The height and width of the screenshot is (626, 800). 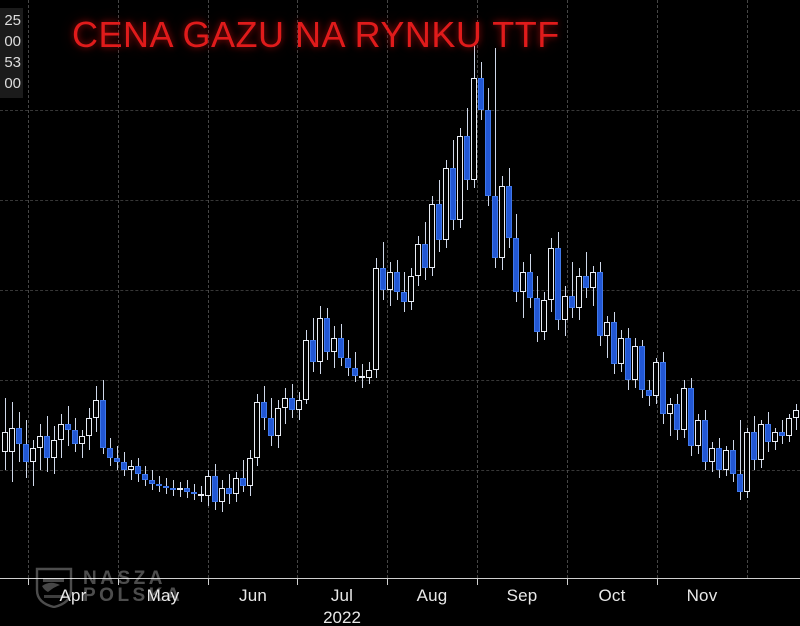 I want to click on x-axis-label-nov: Nov, so click(x=702, y=595).